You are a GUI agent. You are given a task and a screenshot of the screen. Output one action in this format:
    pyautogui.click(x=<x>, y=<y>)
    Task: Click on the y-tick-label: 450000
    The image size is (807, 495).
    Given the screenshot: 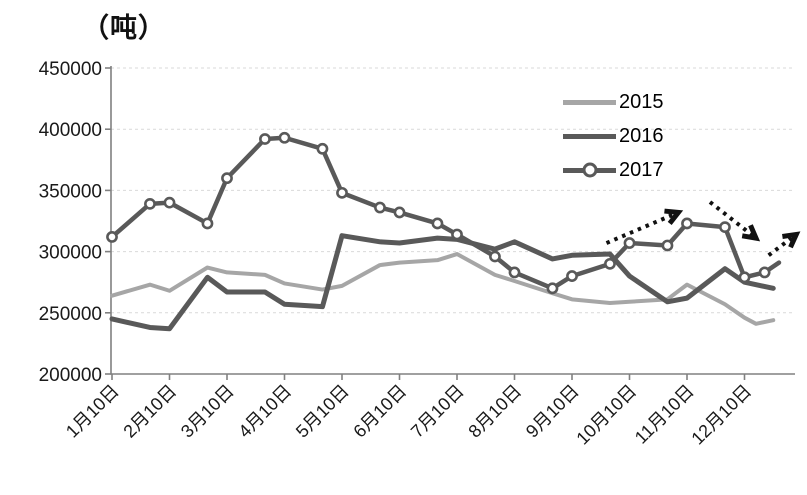 What is the action you would take?
    pyautogui.click(x=70, y=69)
    